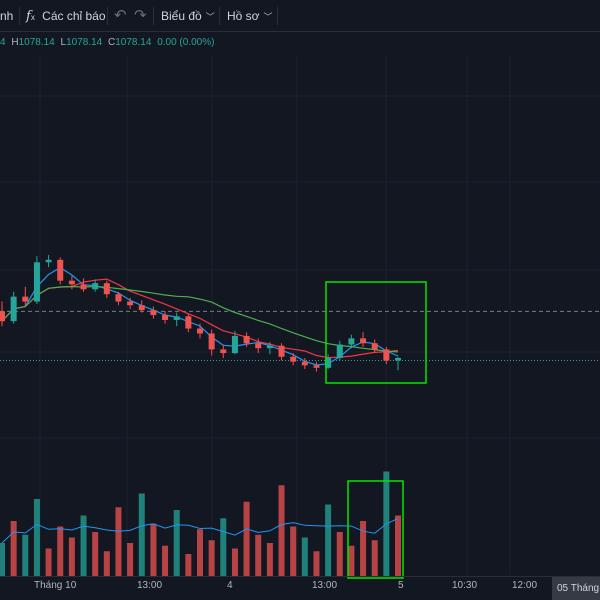 This screenshot has width=600, height=600. I want to click on low-key: L, so click(63, 42).